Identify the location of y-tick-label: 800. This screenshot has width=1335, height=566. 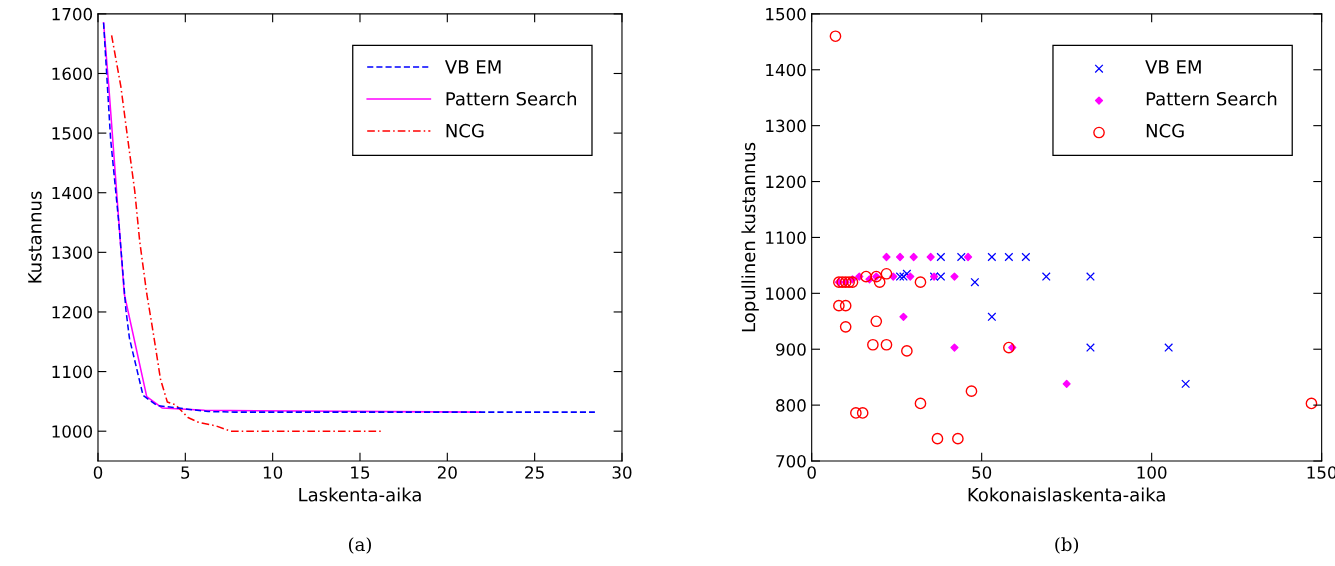
(791, 405).